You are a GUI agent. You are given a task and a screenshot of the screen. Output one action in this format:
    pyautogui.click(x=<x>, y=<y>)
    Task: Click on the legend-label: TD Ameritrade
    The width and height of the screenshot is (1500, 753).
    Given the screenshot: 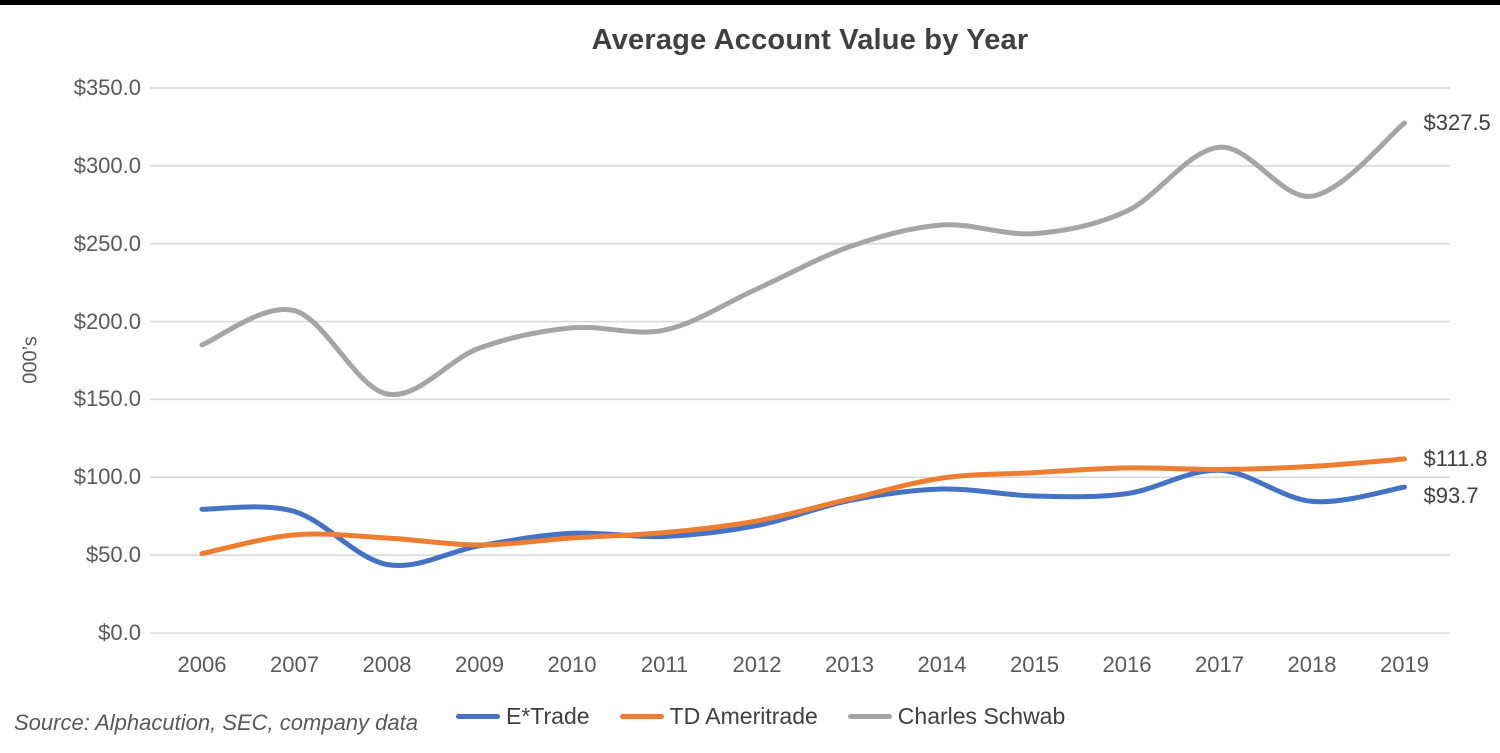 What is the action you would take?
    pyautogui.click(x=743, y=716)
    